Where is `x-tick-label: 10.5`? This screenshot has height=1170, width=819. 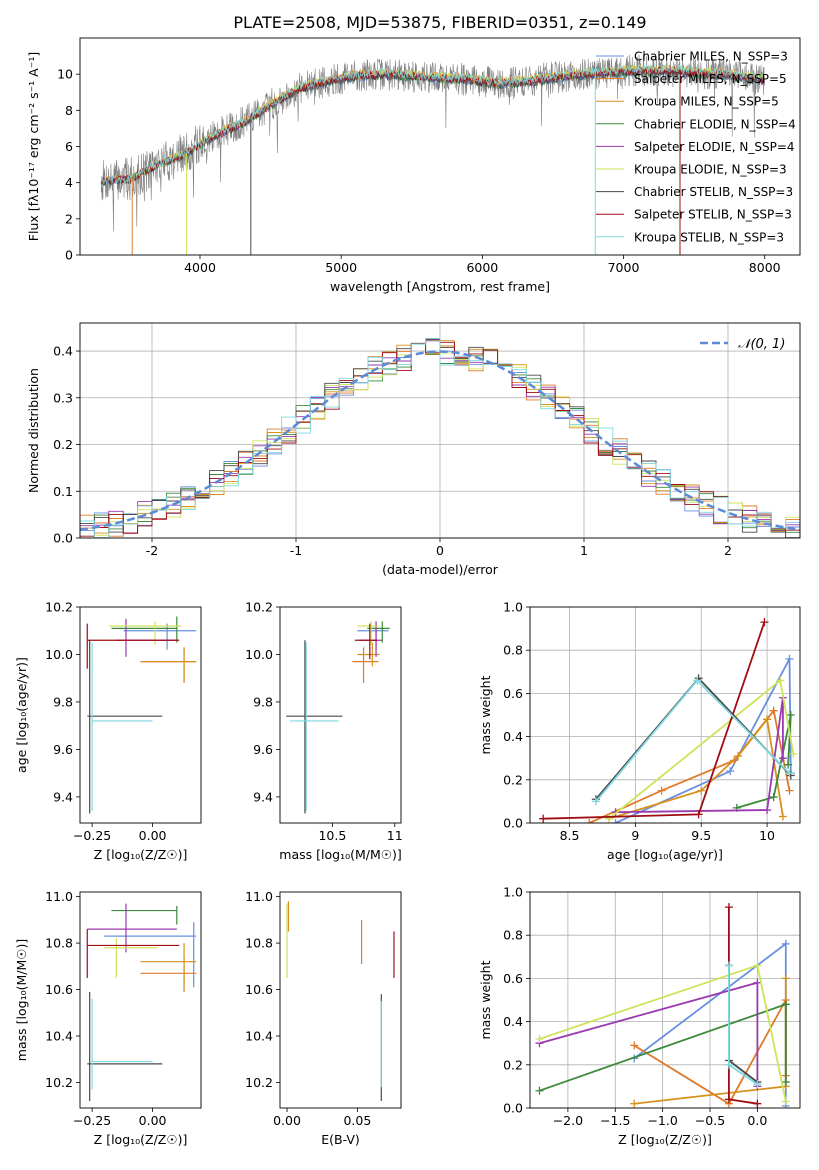
x-tick-label: 10.5 is located at coordinates (332, 835).